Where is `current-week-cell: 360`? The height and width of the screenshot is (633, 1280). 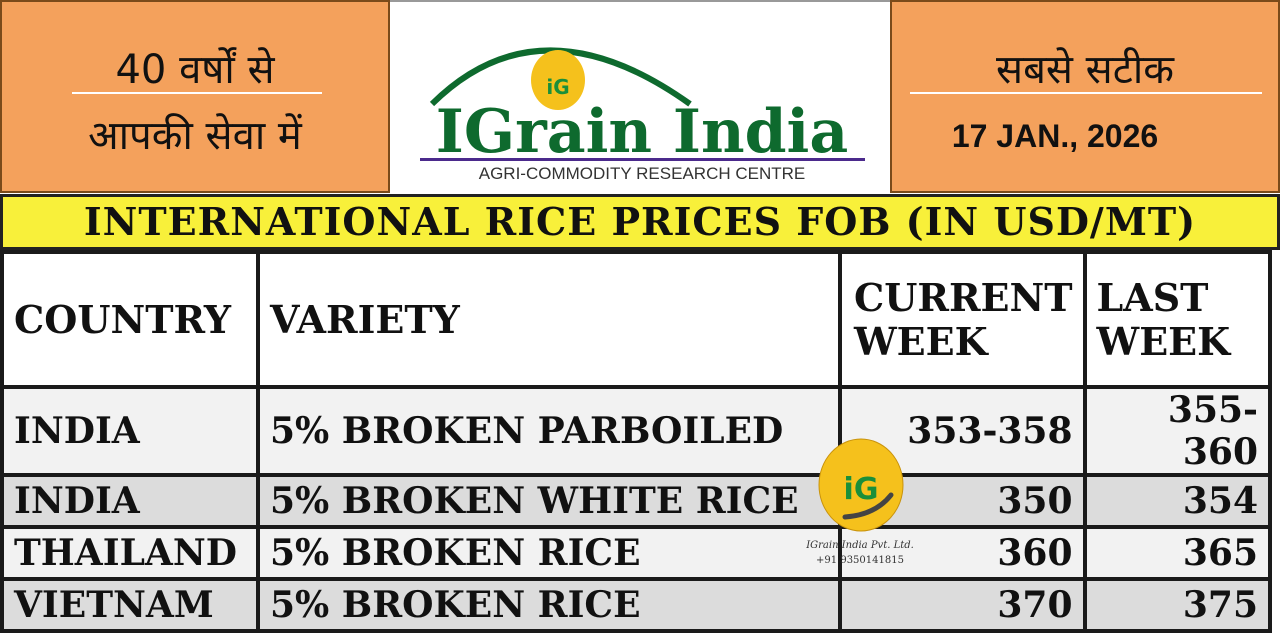 current-week-cell: 360 is located at coordinates (962, 553).